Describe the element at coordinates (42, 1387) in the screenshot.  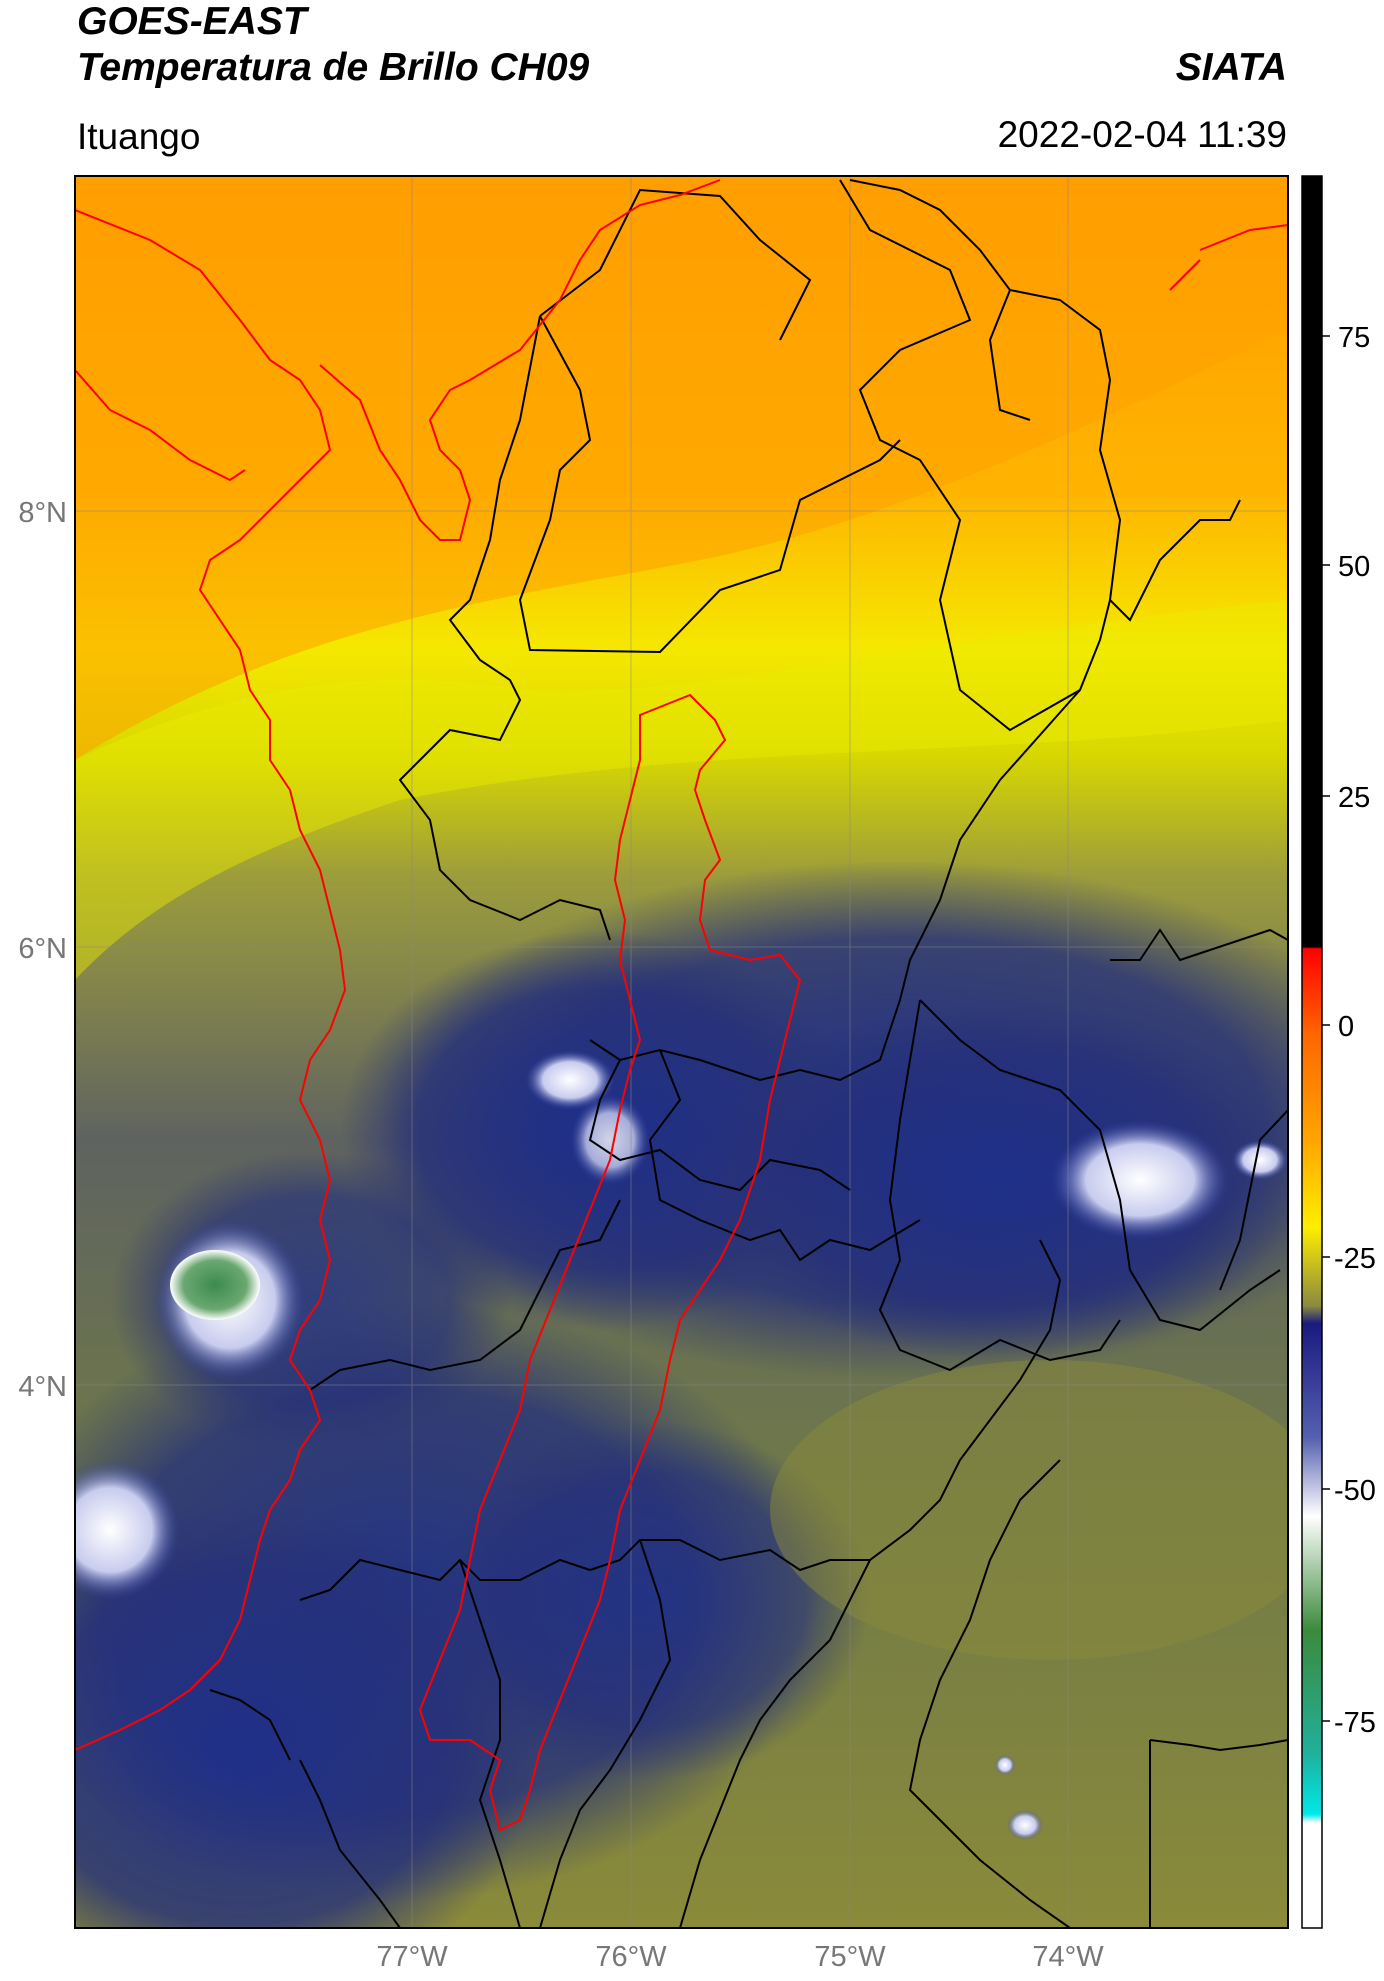
I see `lat-tick-4n: 4°N` at that location.